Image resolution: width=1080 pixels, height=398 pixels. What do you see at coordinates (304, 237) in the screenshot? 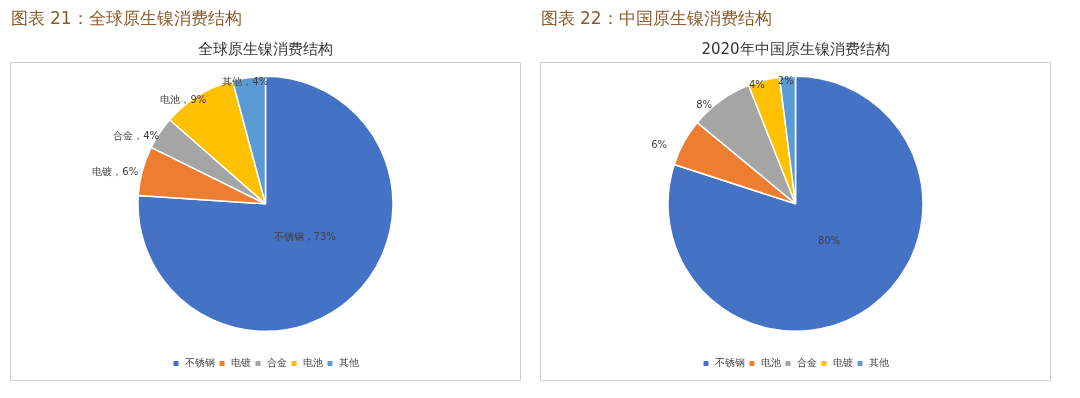
I see `data-label: 不锈钢，73%` at bounding box center [304, 237].